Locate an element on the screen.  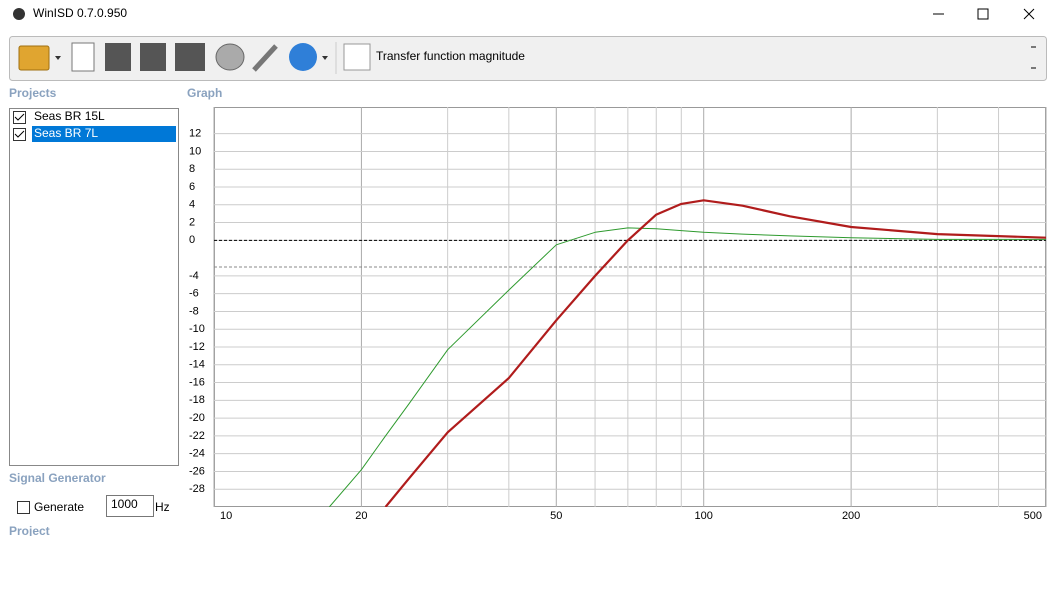
window-title: WinISD 0.7.0.950 is located at coordinates (80, 13).